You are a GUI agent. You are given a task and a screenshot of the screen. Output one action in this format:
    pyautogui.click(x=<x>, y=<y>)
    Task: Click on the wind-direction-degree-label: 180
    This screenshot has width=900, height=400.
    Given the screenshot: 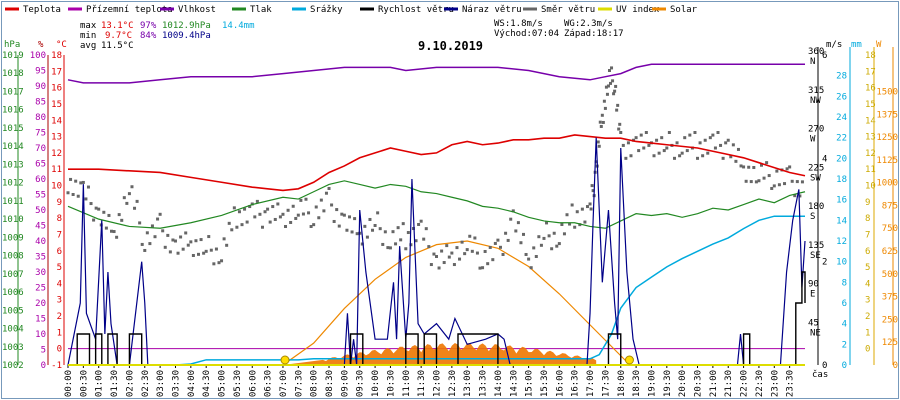 What is the action you would take?
    pyautogui.click(x=816, y=207)
    